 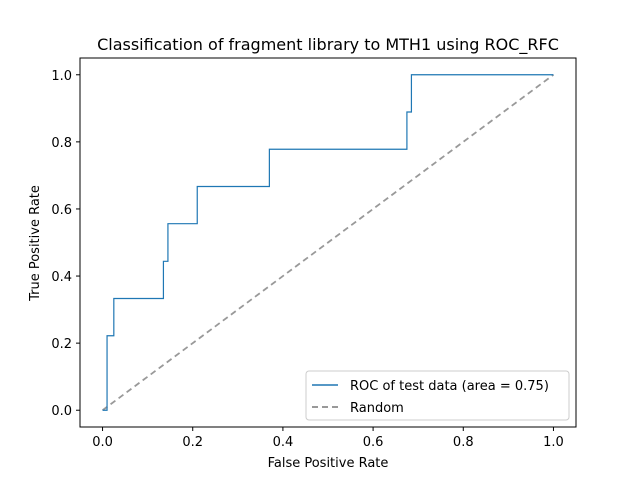 I want to click on x-tick-label: 0.6, so click(x=373, y=442).